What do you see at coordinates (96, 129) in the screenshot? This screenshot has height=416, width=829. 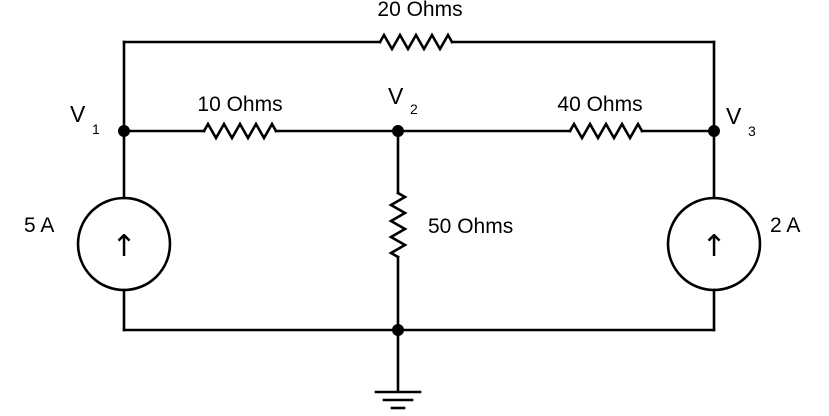 I see `node-v1-subscript: 1` at bounding box center [96, 129].